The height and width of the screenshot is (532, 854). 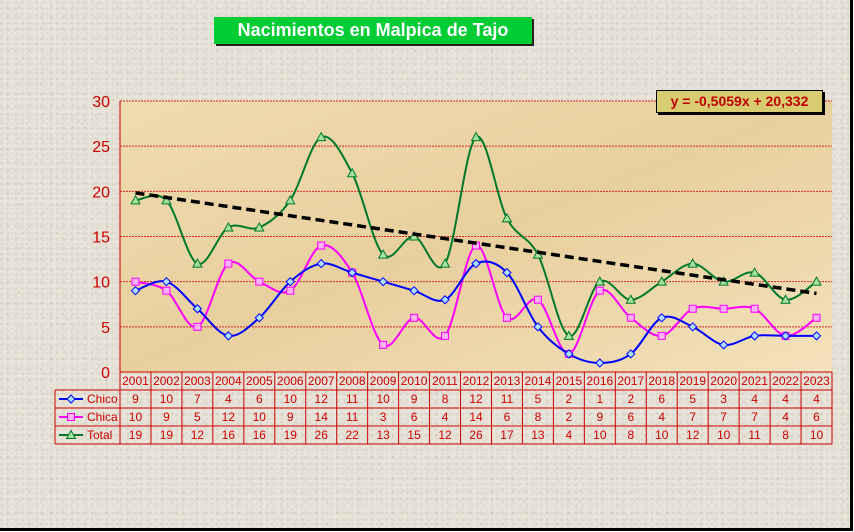 What do you see at coordinates (352, 417) in the screenshot?
I see `data-label-chica: 11` at bounding box center [352, 417].